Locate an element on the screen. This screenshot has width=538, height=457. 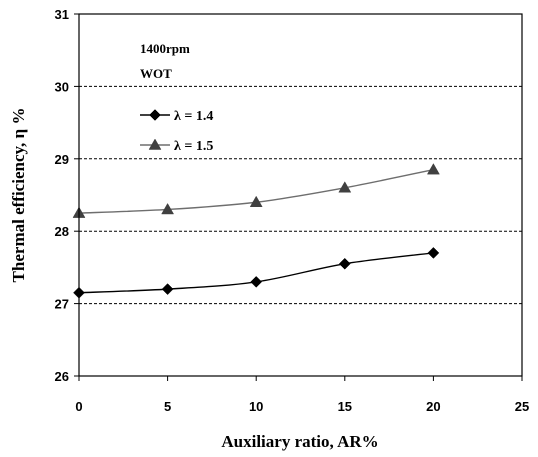
x-tick-label-5: 5 is located at coordinates (167, 406).